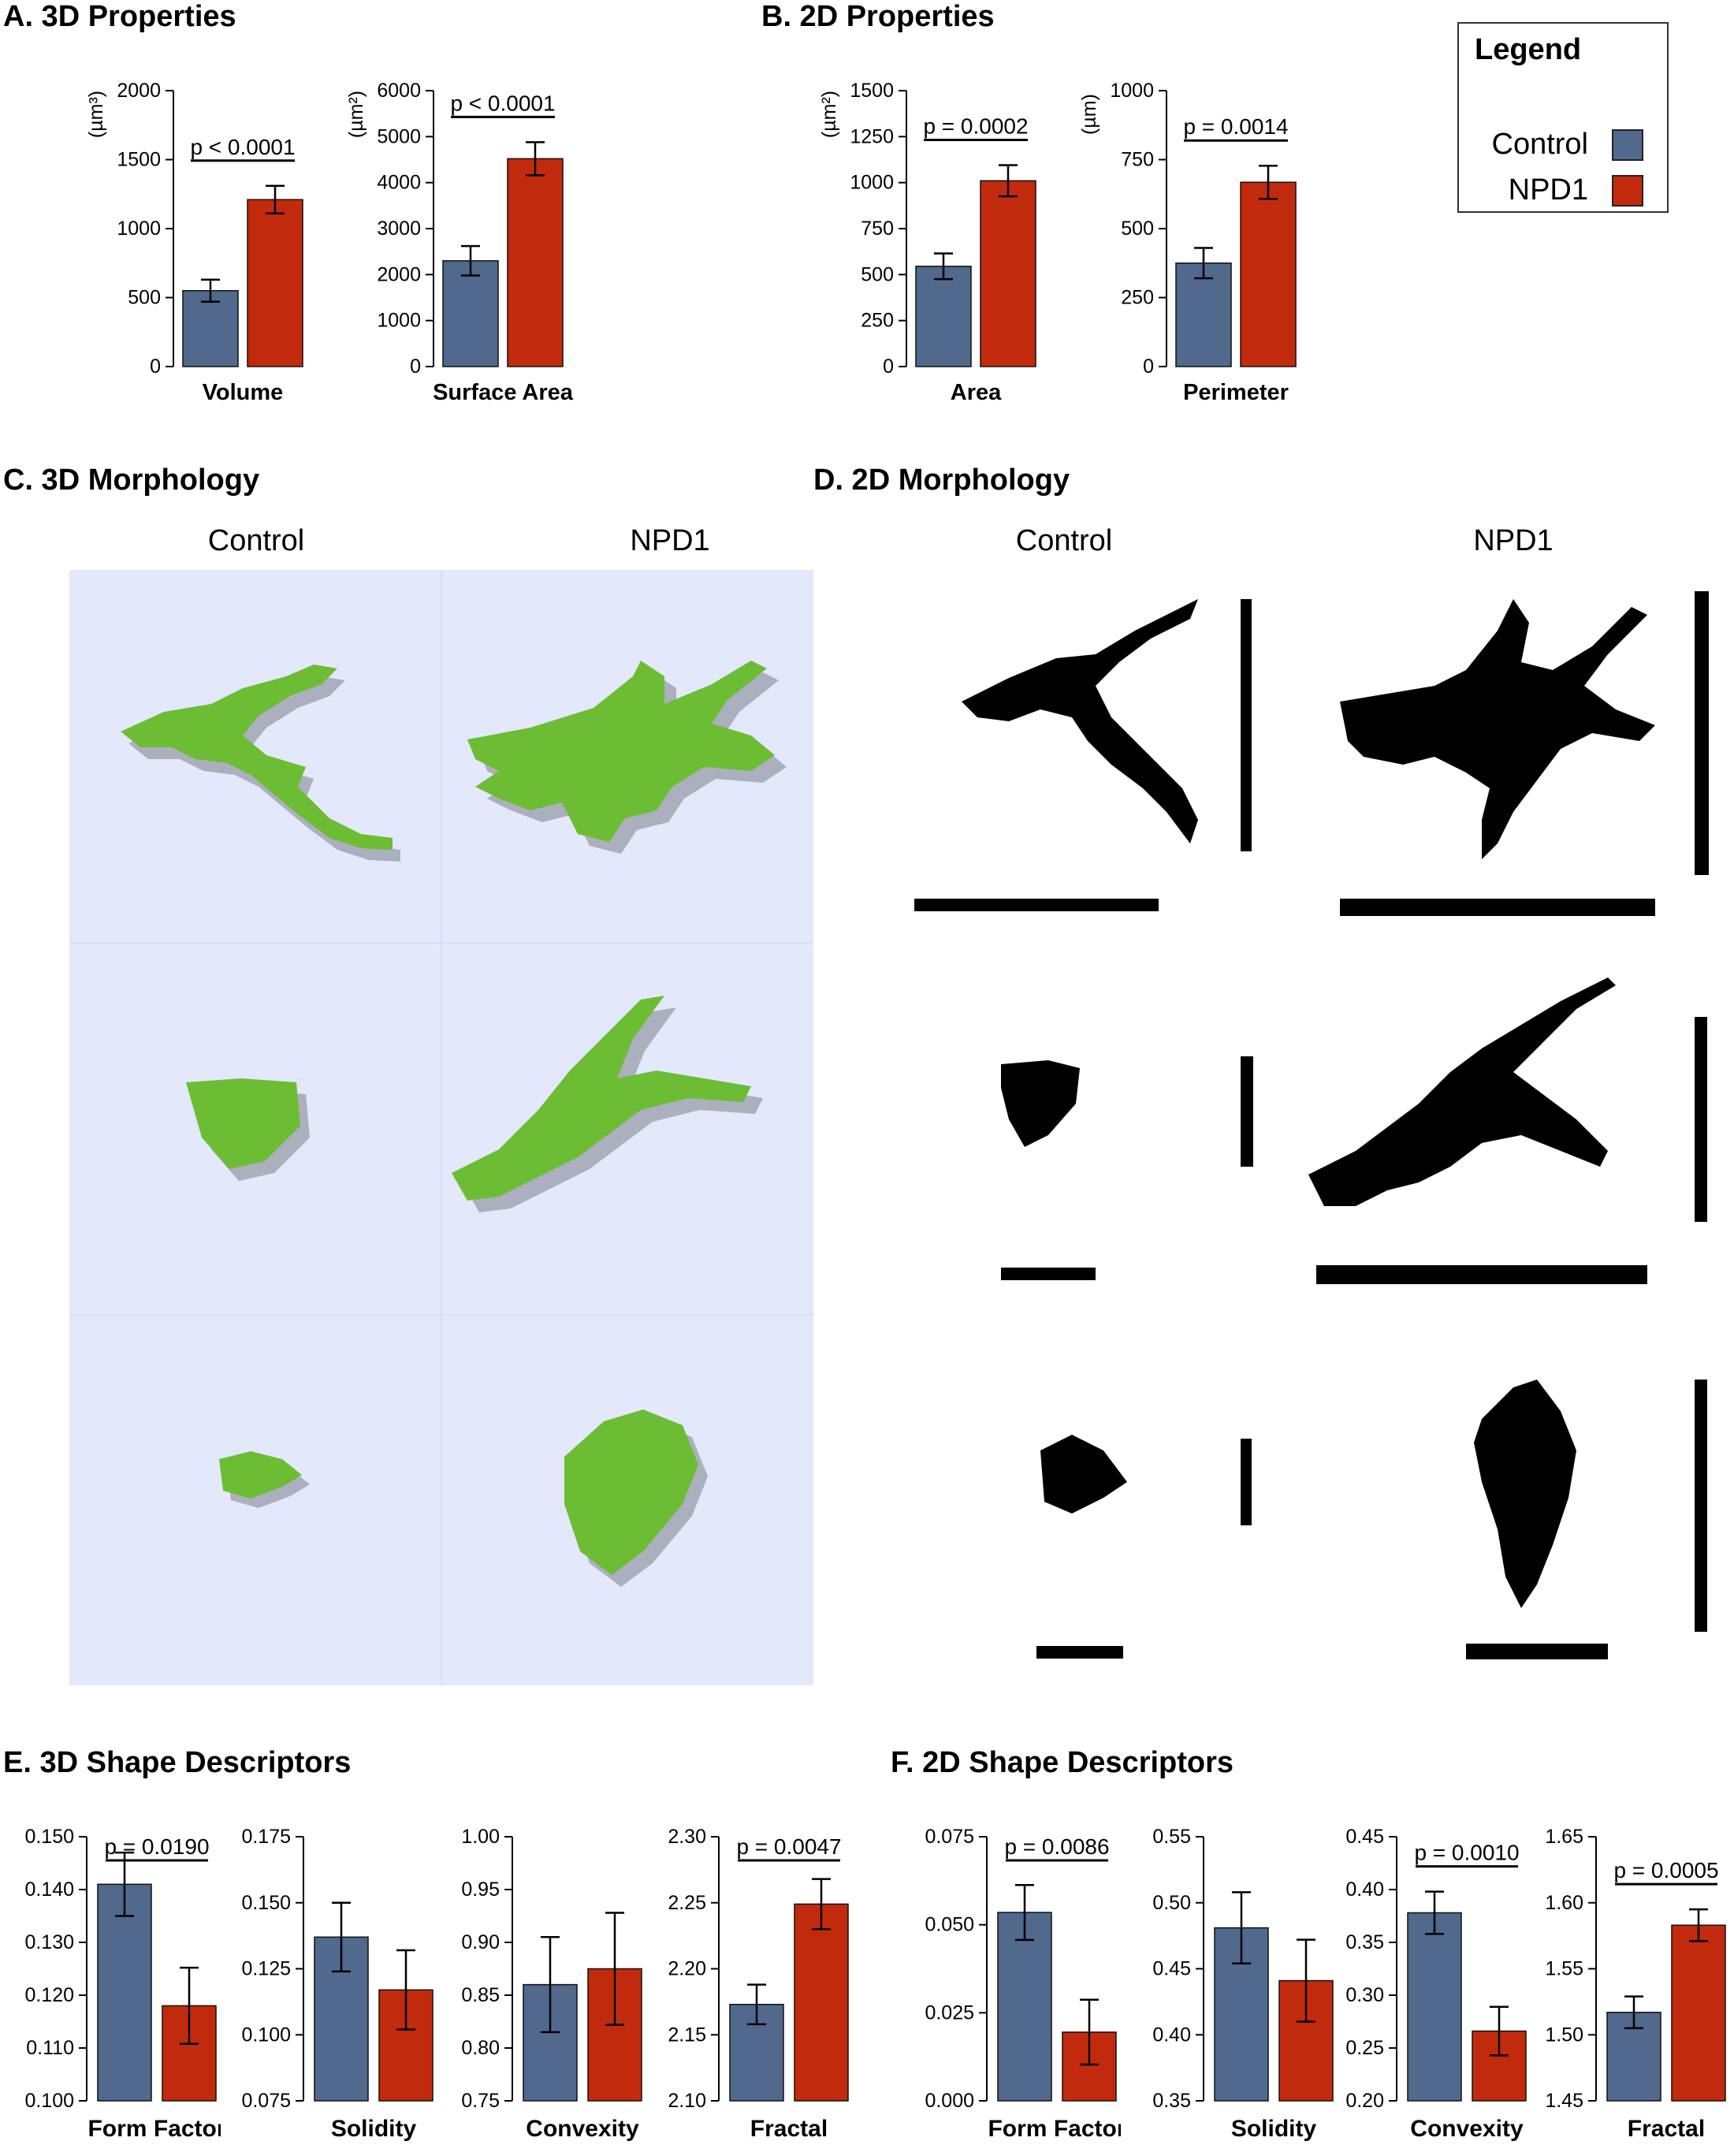 Image resolution: width=1734 pixels, height=2156 pixels. I want to click on y-tick-label-fractal: 1.55, so click(1564, 1969).